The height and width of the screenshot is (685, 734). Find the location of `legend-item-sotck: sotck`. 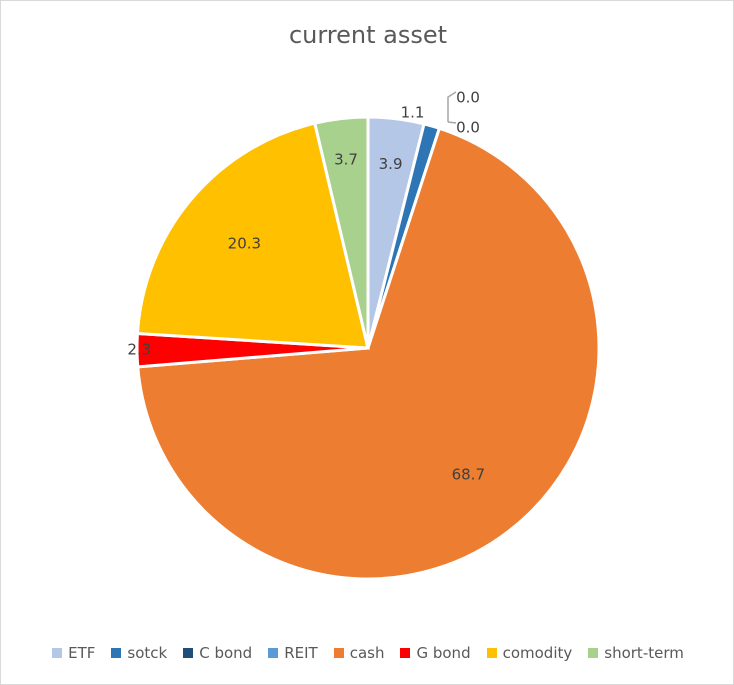

legend-item-sotck: sotck is located at coordinates (139, 653).